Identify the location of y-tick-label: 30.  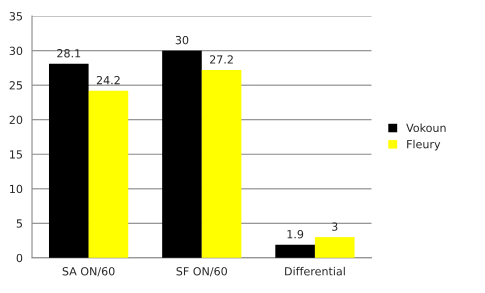
(16, 51).